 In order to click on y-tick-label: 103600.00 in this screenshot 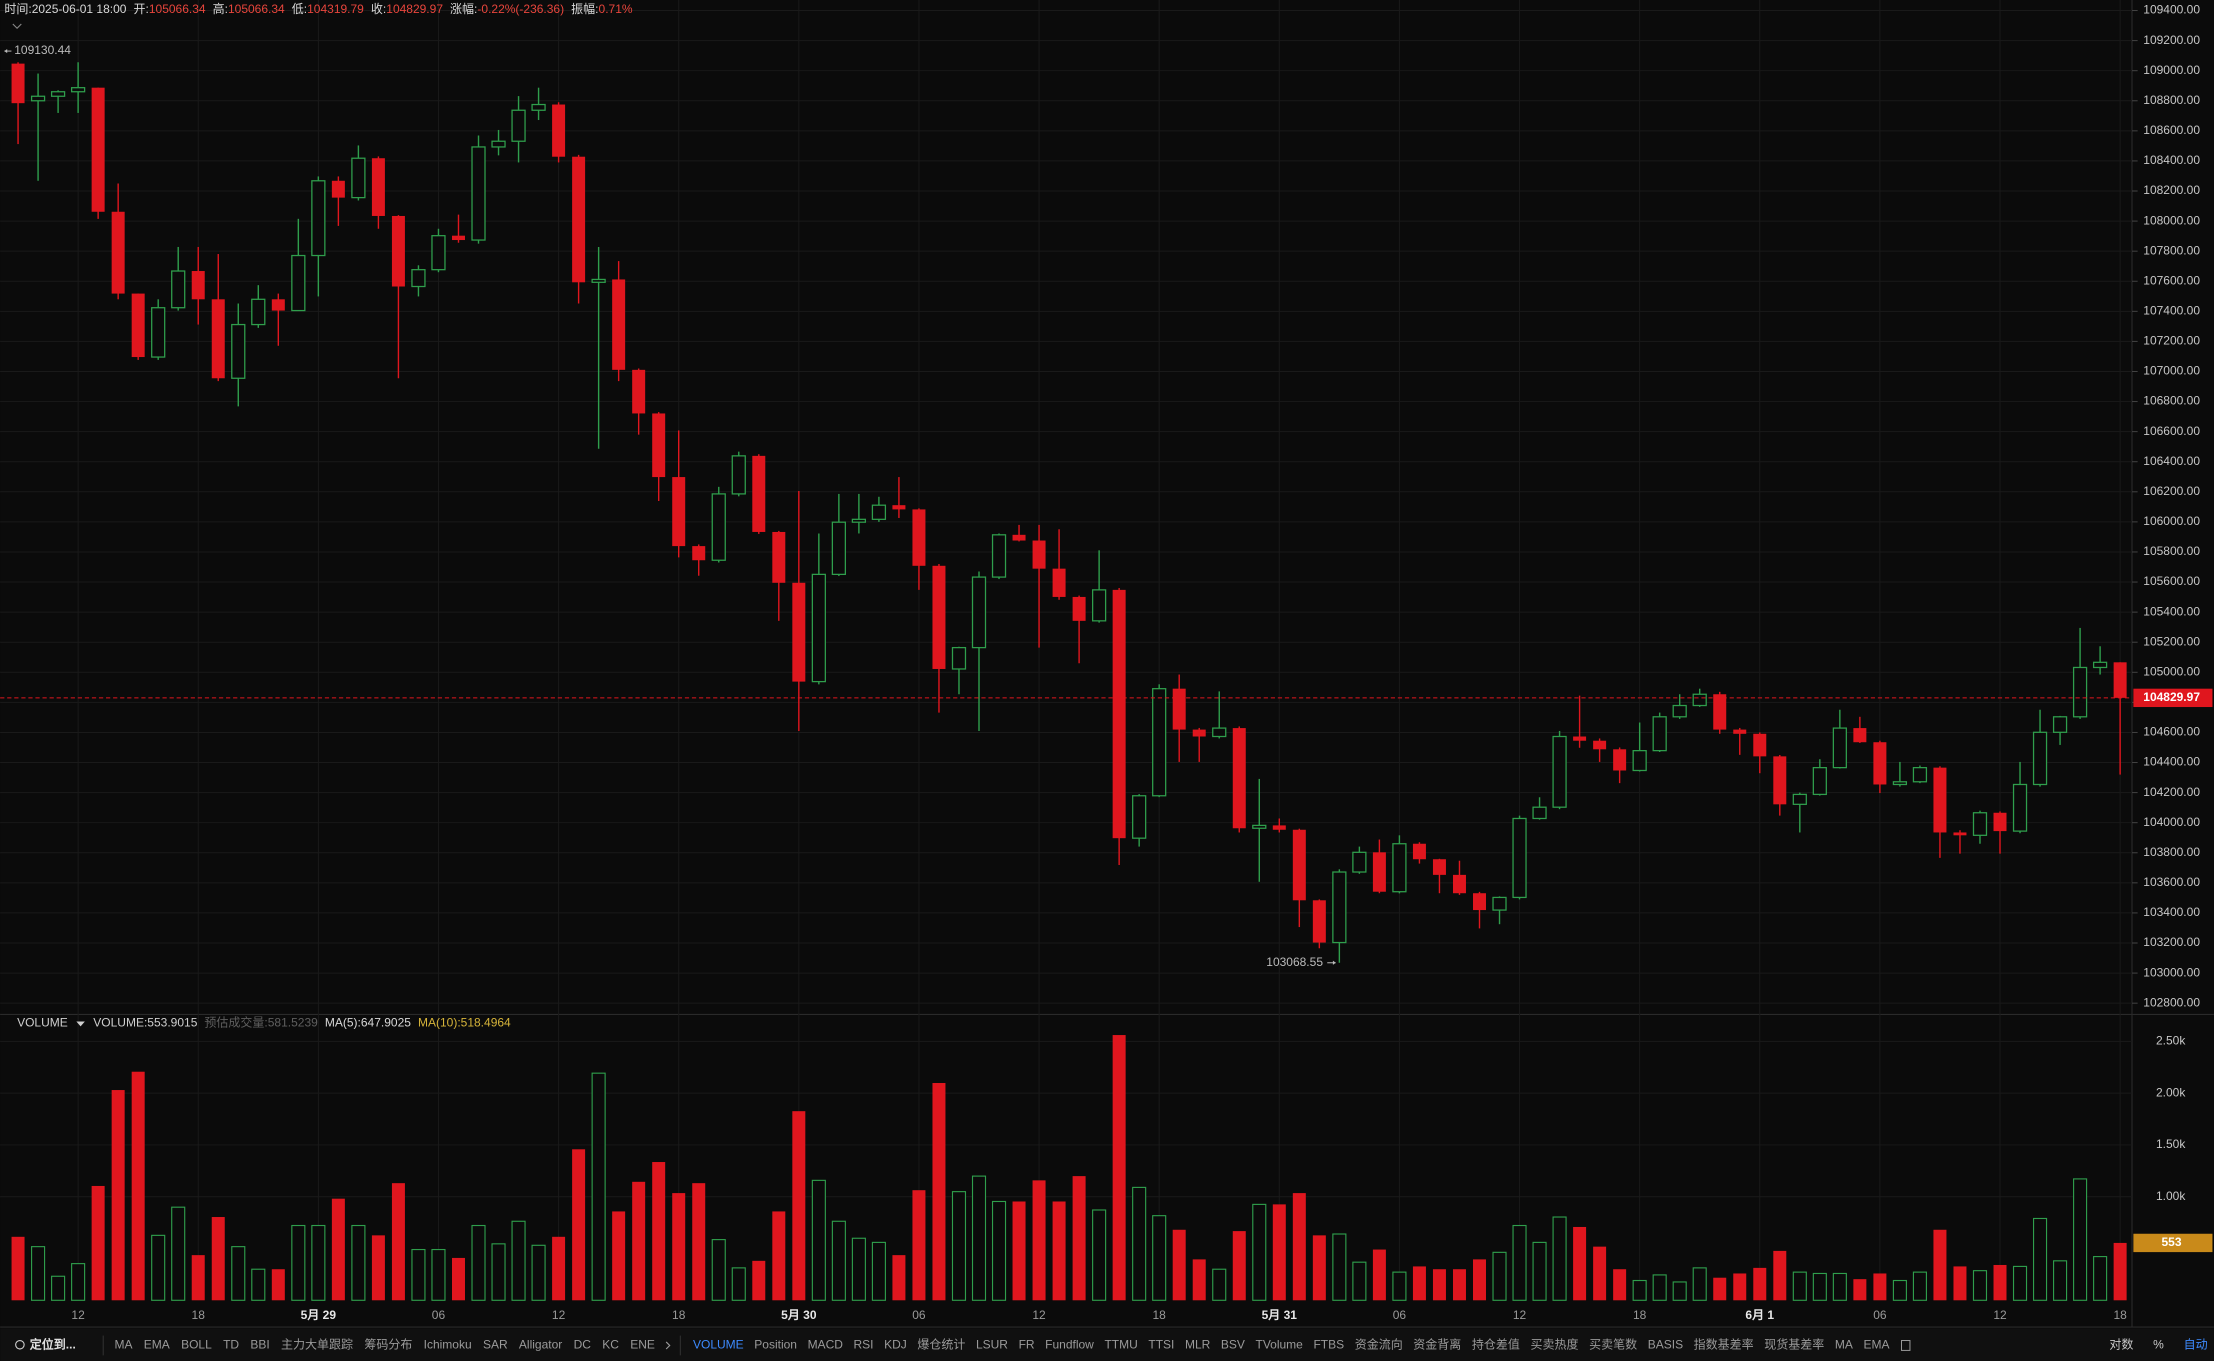, I will do `click(2171, 882)`.